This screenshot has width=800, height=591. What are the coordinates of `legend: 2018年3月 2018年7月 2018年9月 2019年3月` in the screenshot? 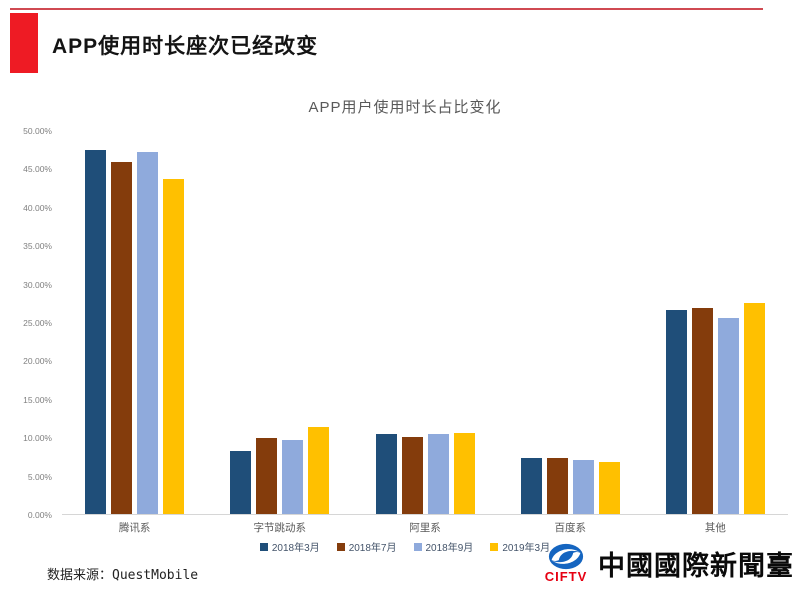 It's located at (405, 546).